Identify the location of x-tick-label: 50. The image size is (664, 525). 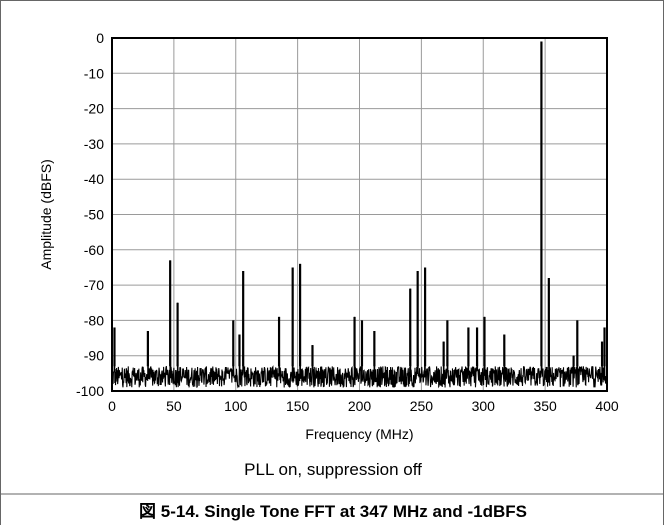
(174, 406).